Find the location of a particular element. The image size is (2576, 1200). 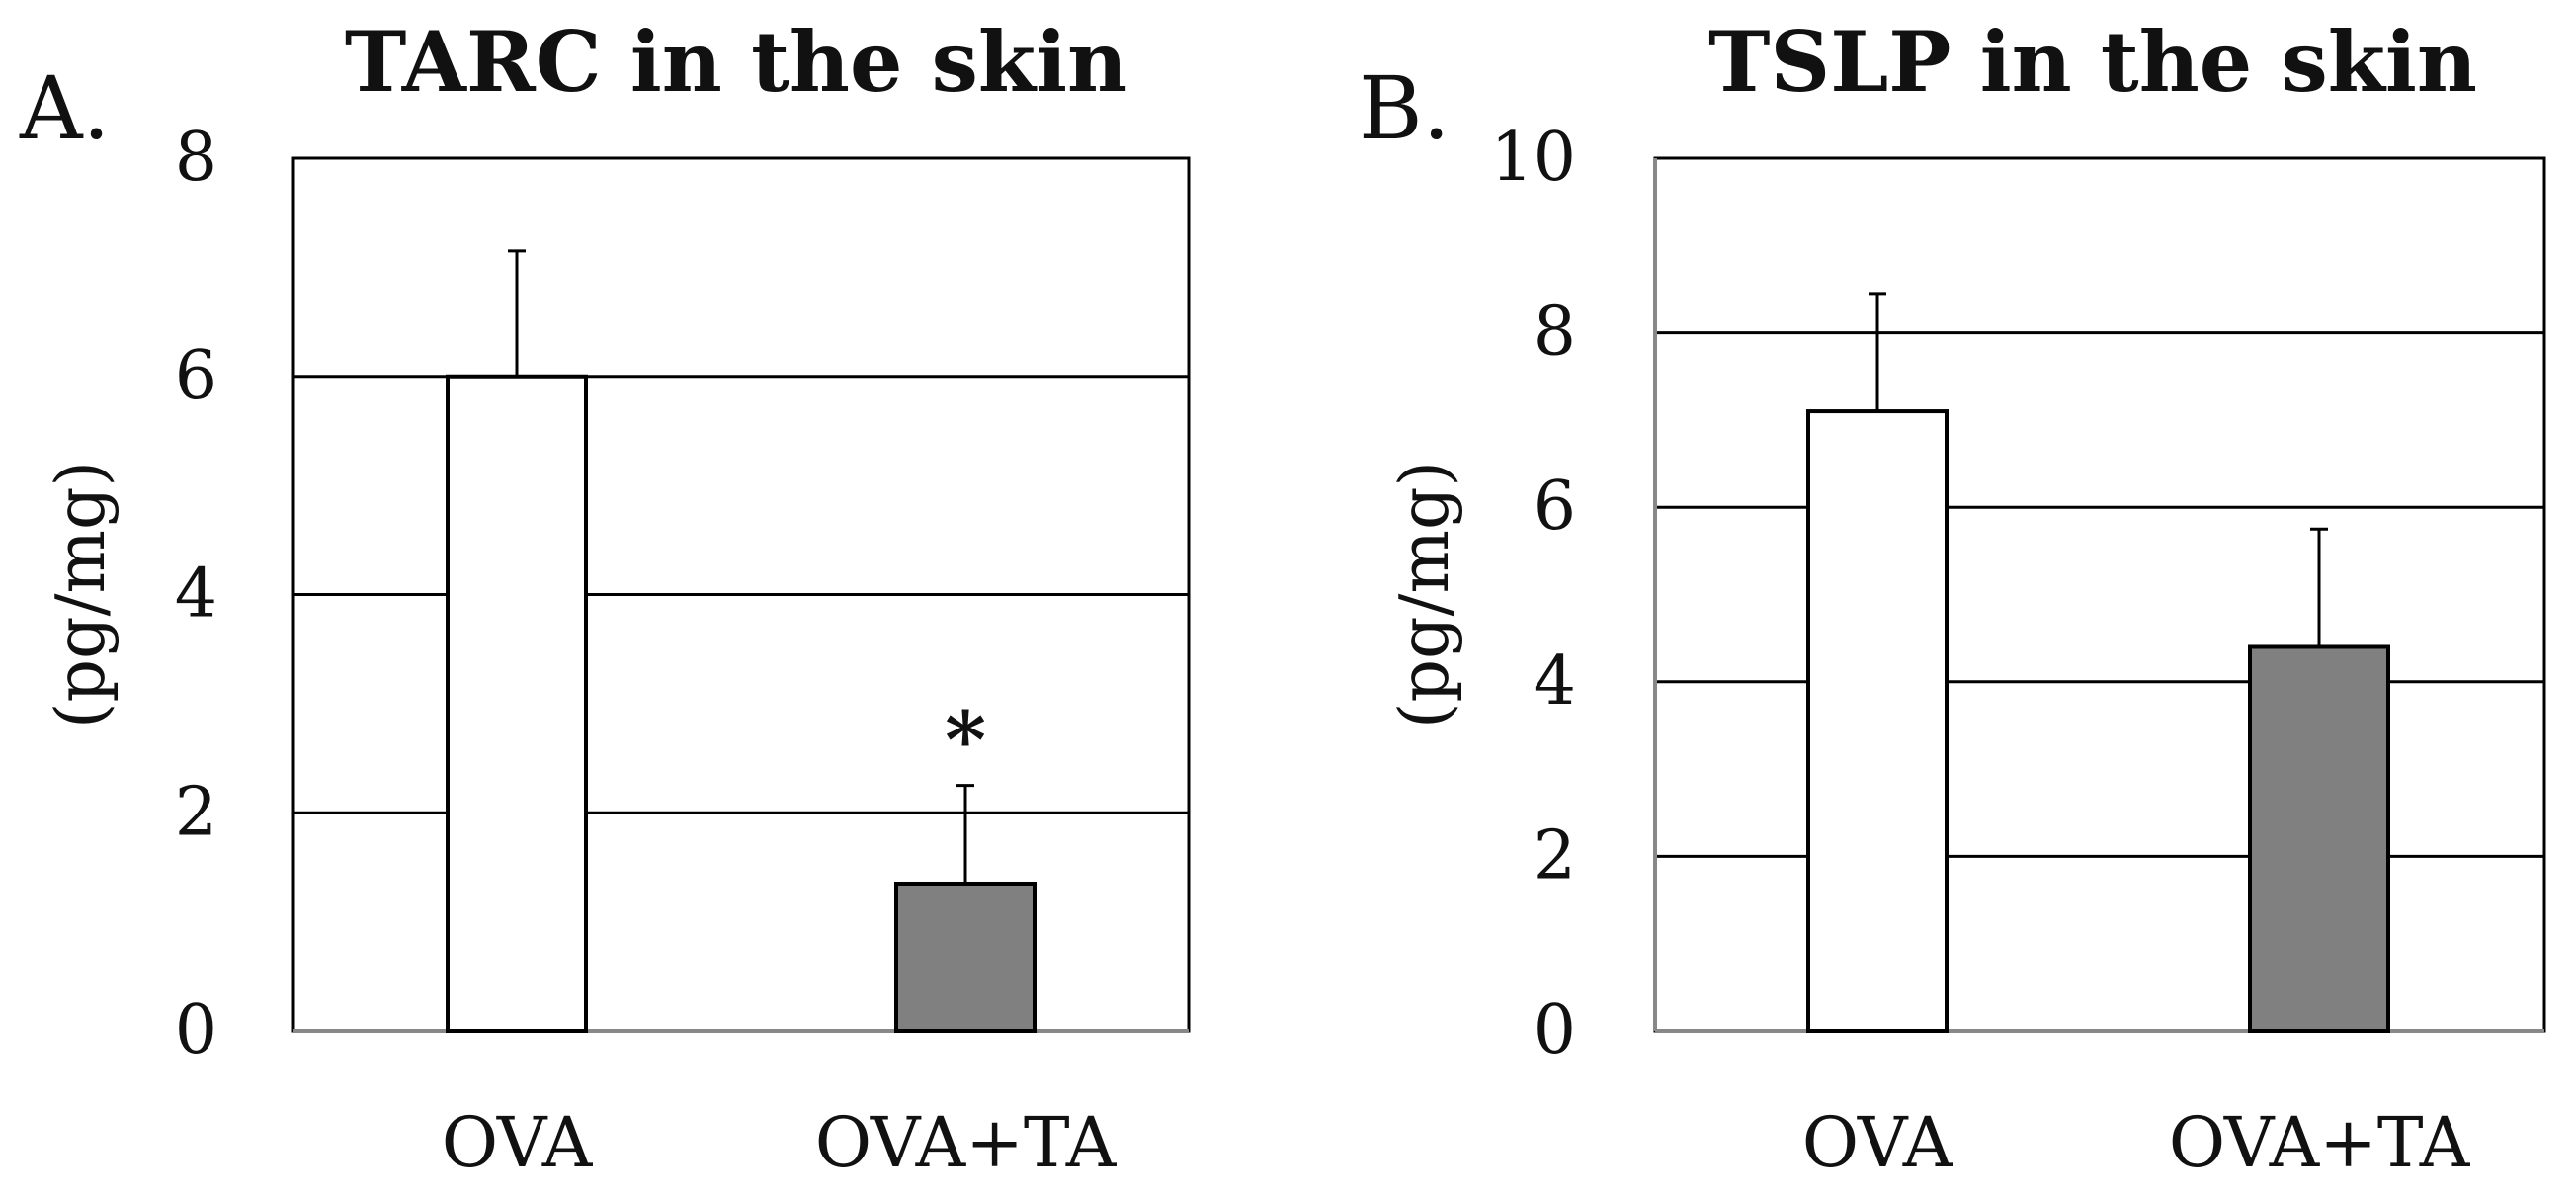

panel-label: A. is located at coordinates (65, 108).